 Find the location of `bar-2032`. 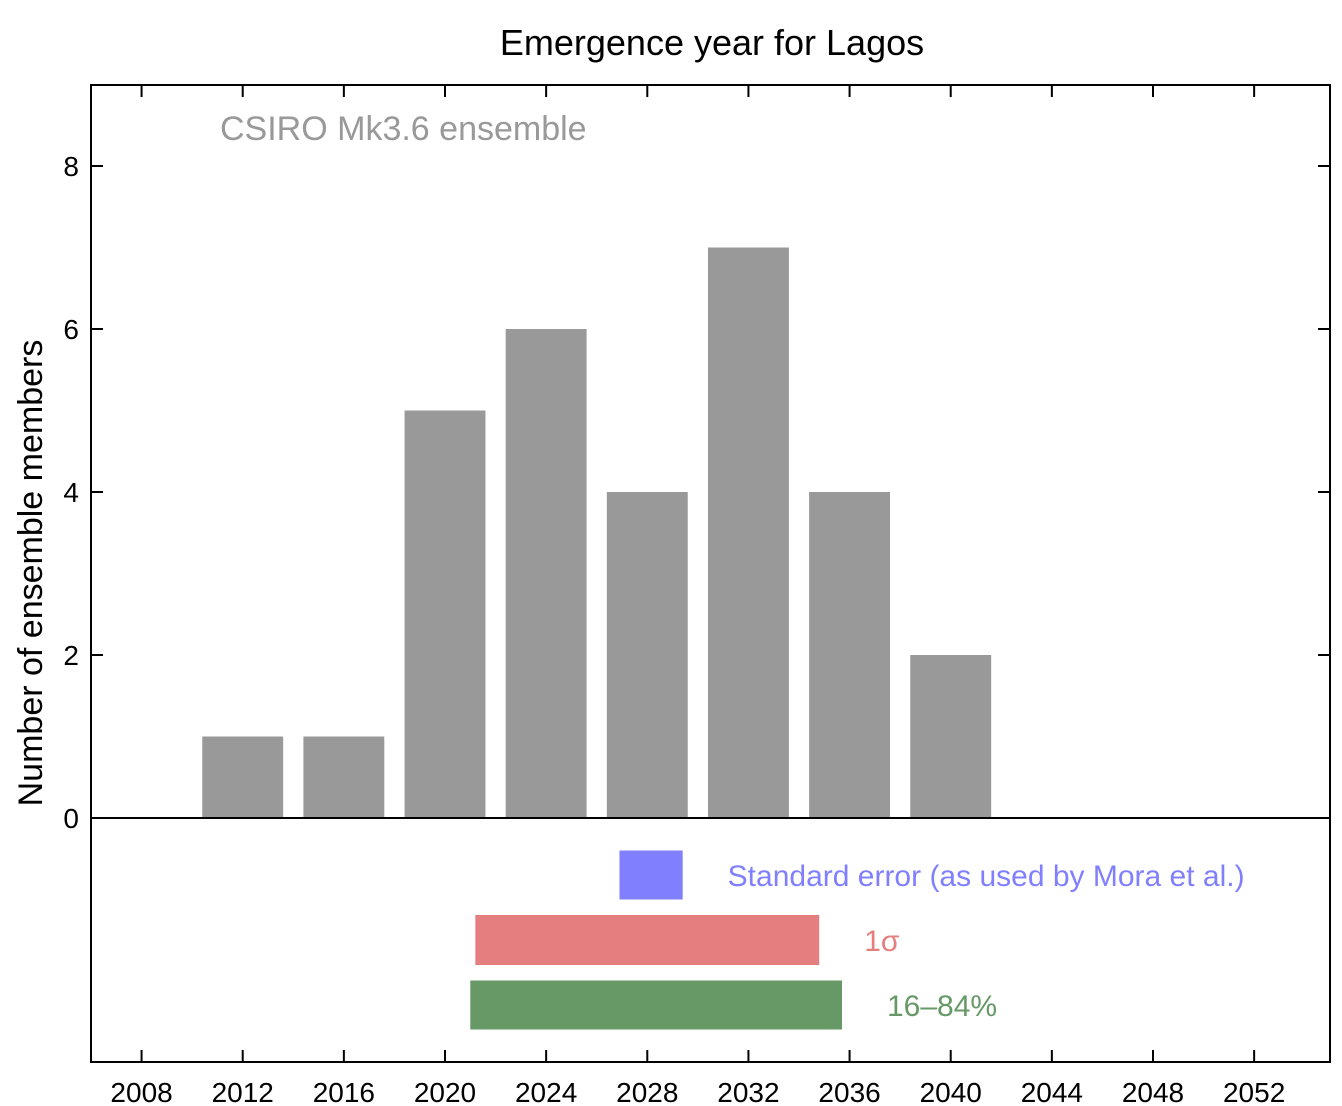

bar-2032 is located at coordinates (748, 532).